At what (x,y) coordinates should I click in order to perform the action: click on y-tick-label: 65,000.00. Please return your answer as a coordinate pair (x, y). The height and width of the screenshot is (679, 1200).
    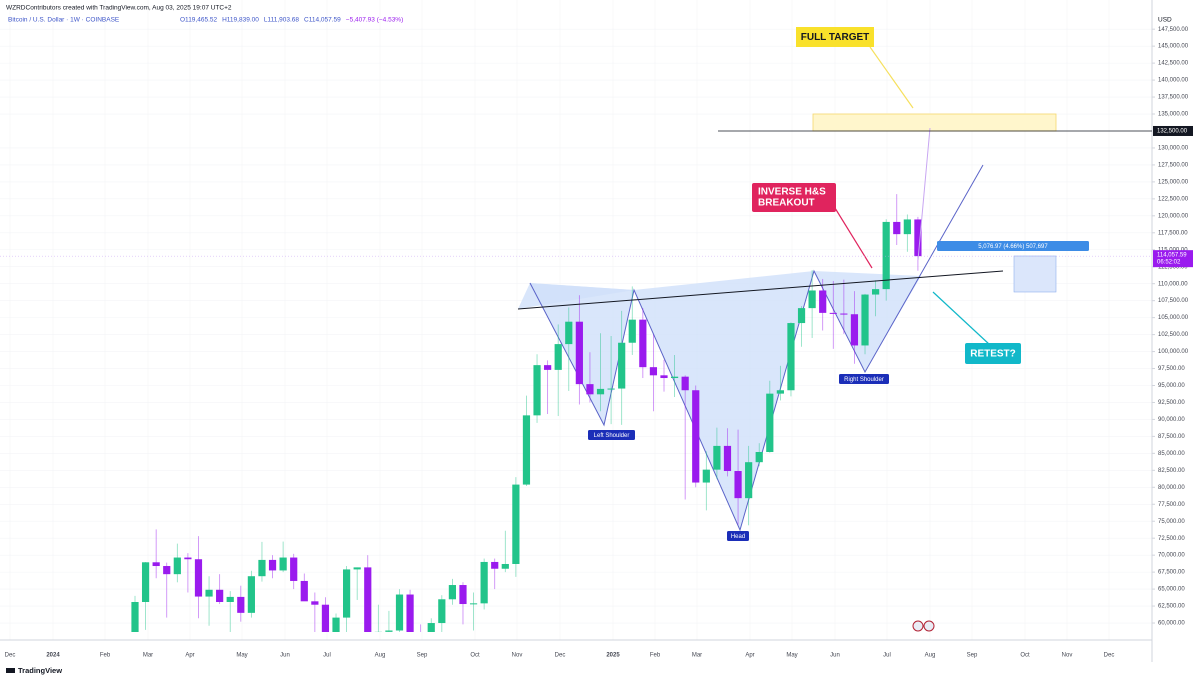
    Looking at the image, I should click on (1171, 590).